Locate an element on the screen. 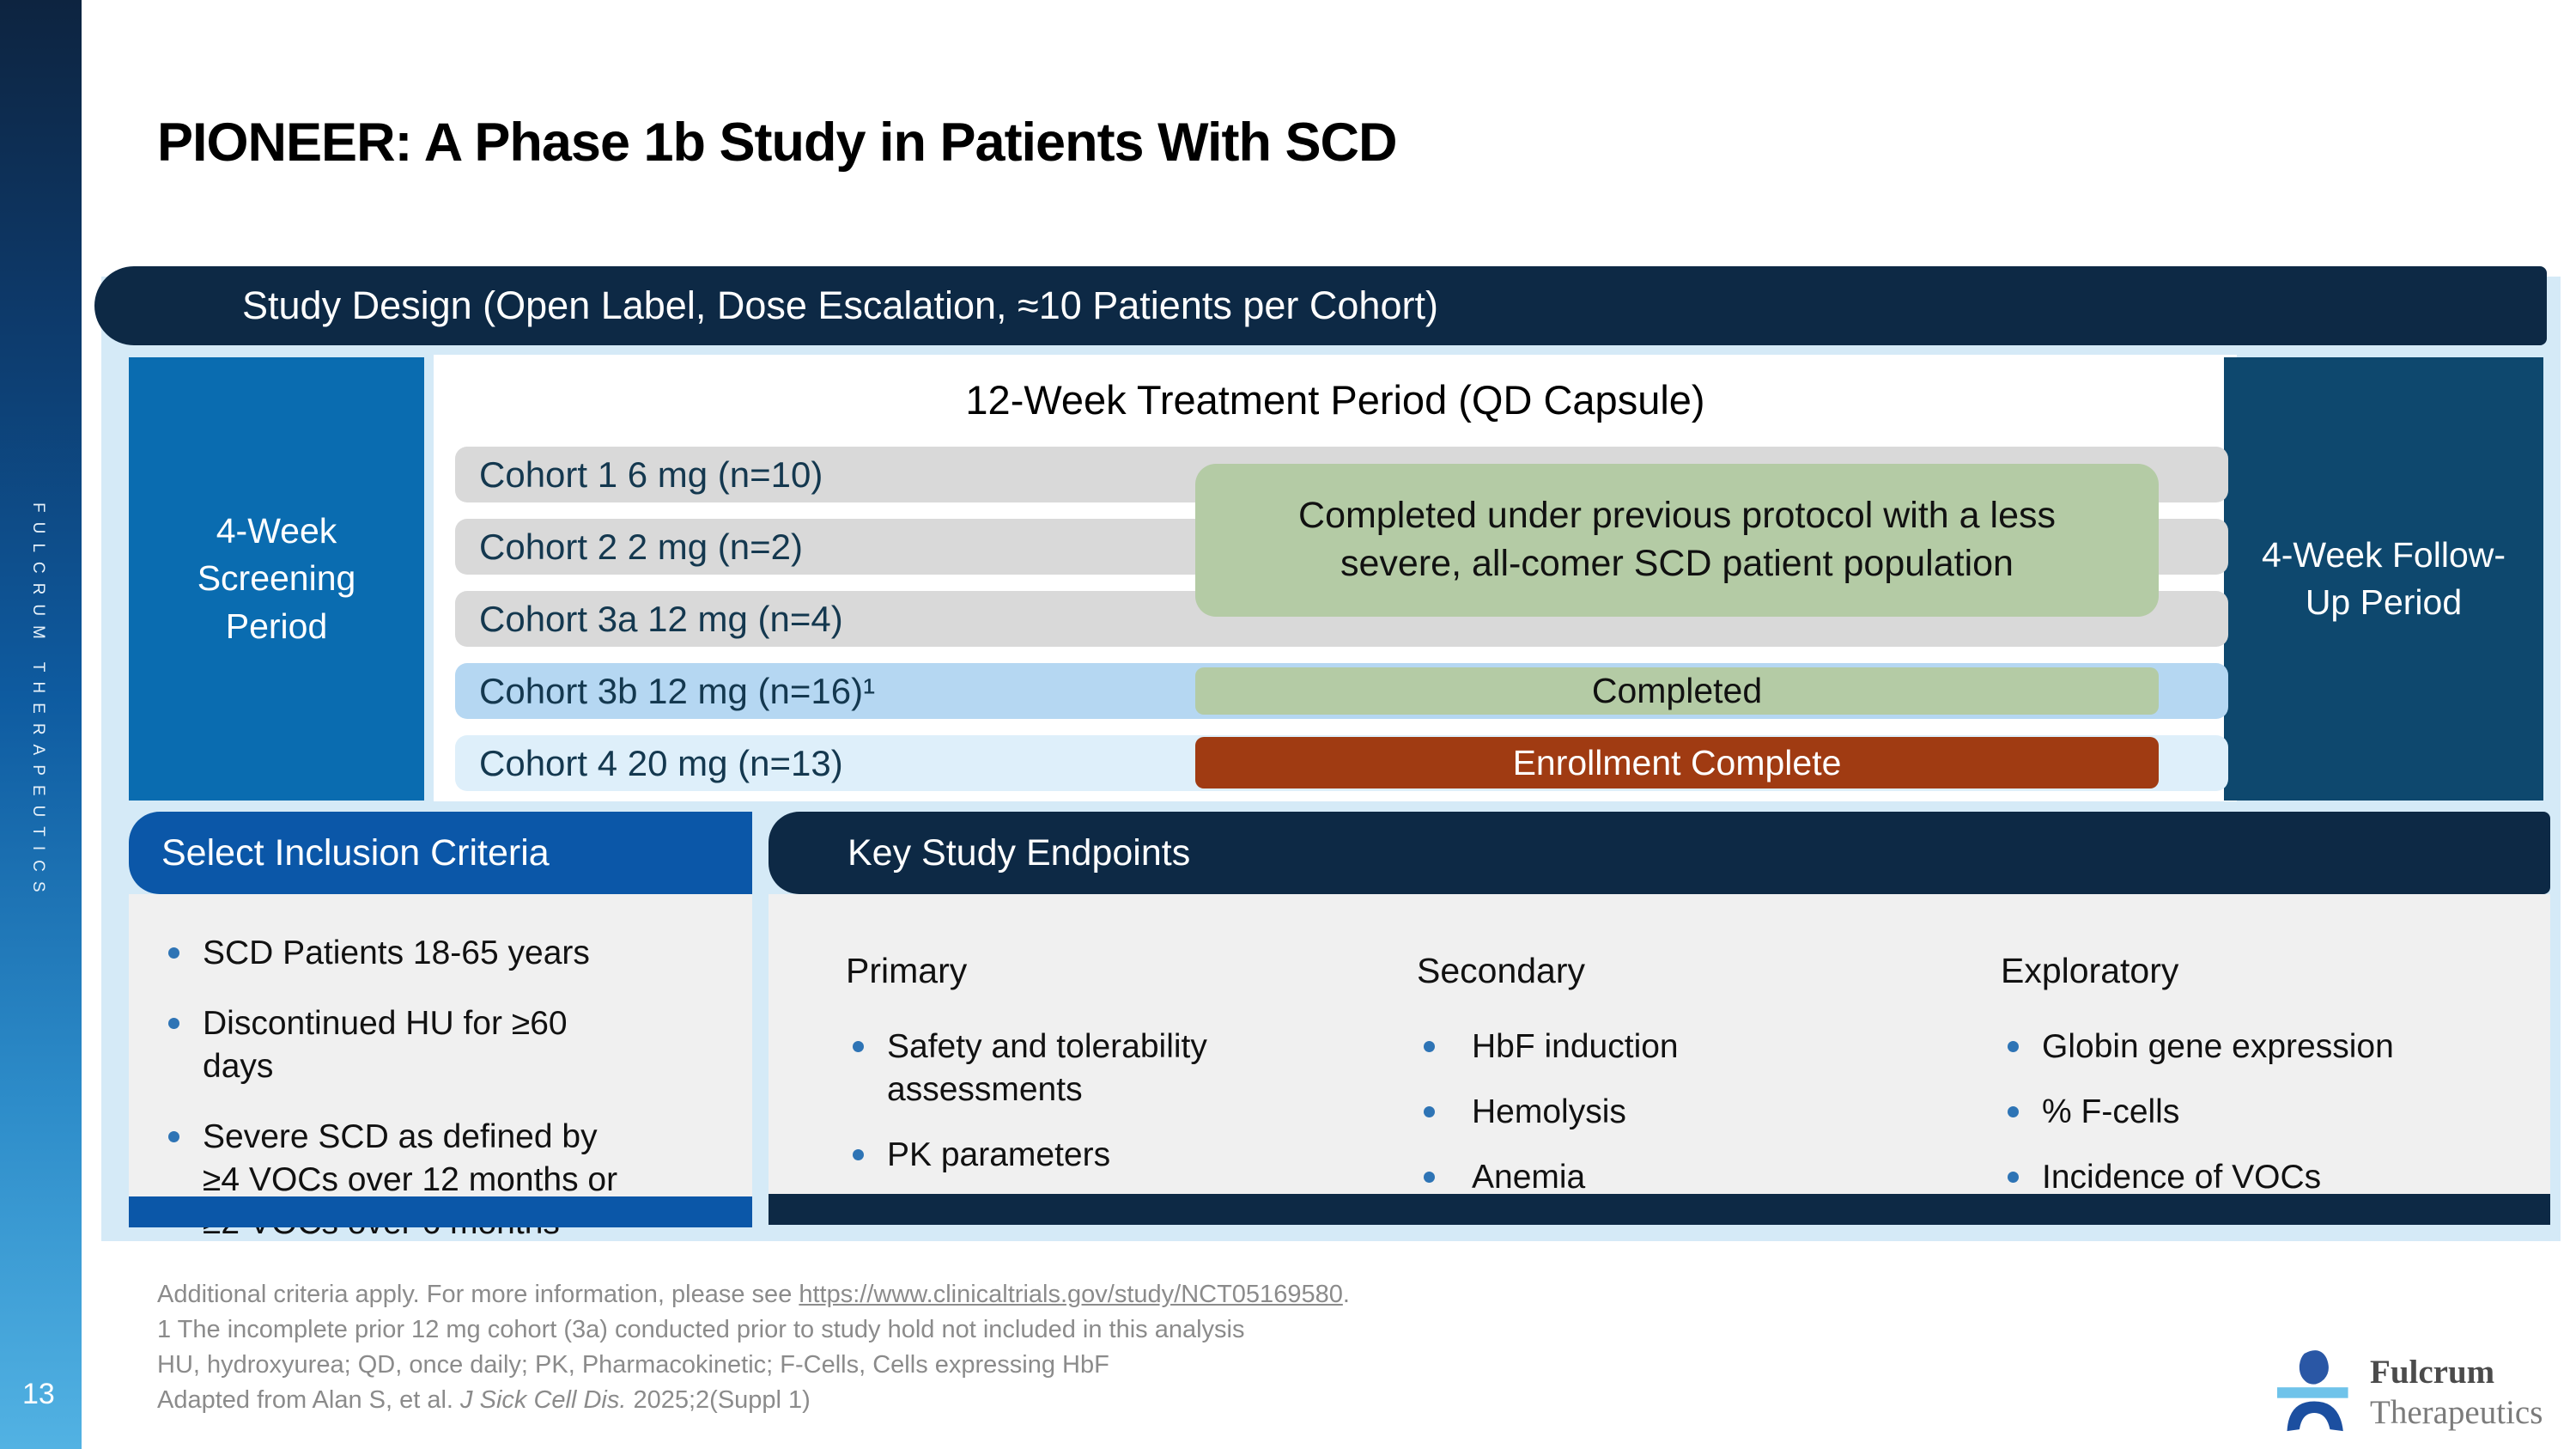  followup-period-box: 4-Week Follow-Up Period is located at coordinates (2383, 579).